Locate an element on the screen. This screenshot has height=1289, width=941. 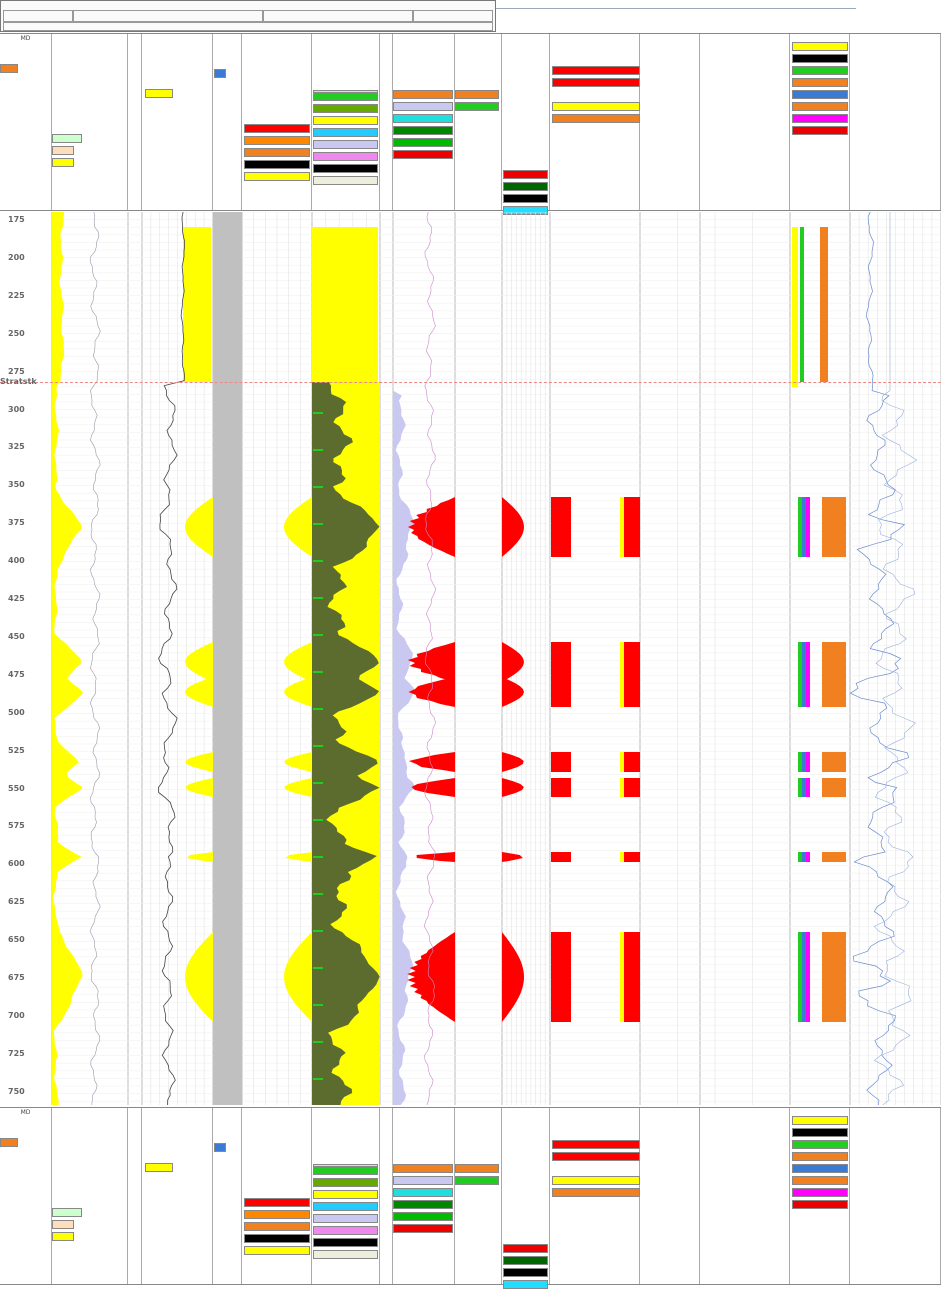
depth-tick-label: 625 is located at coordinates (16, 902).